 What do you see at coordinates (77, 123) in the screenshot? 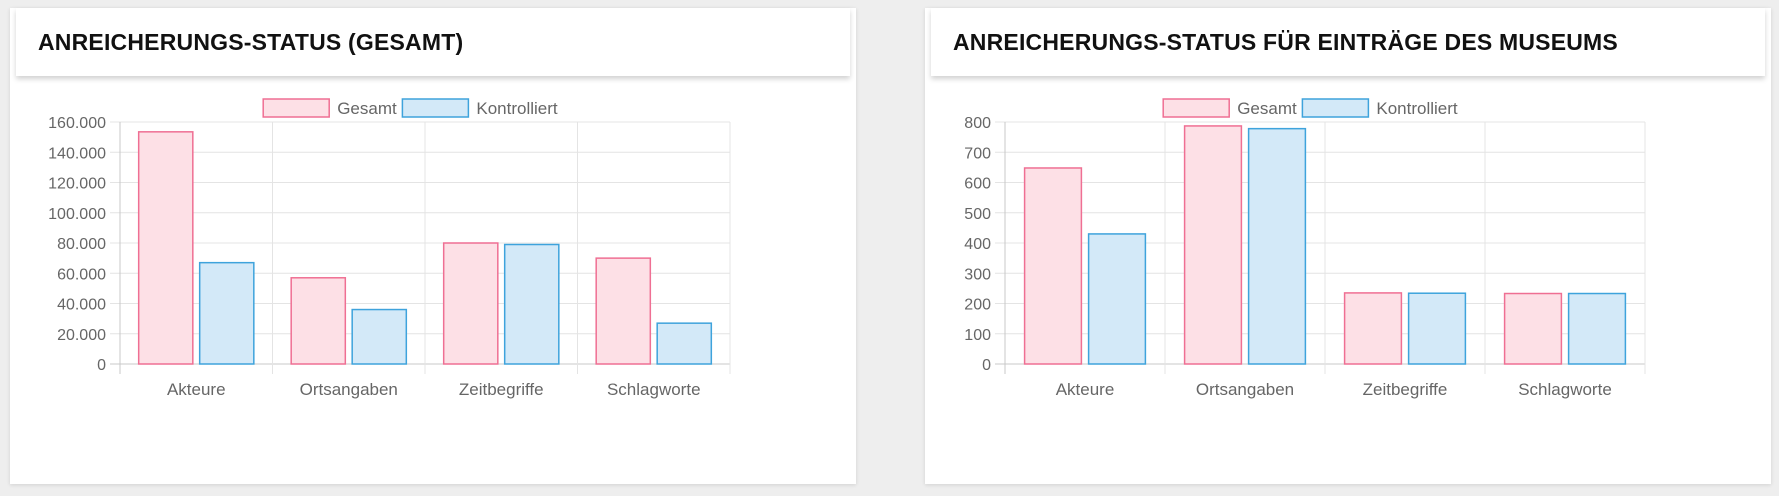
I see `y-tick-label: 160.000` at bounding box center [77, 123].